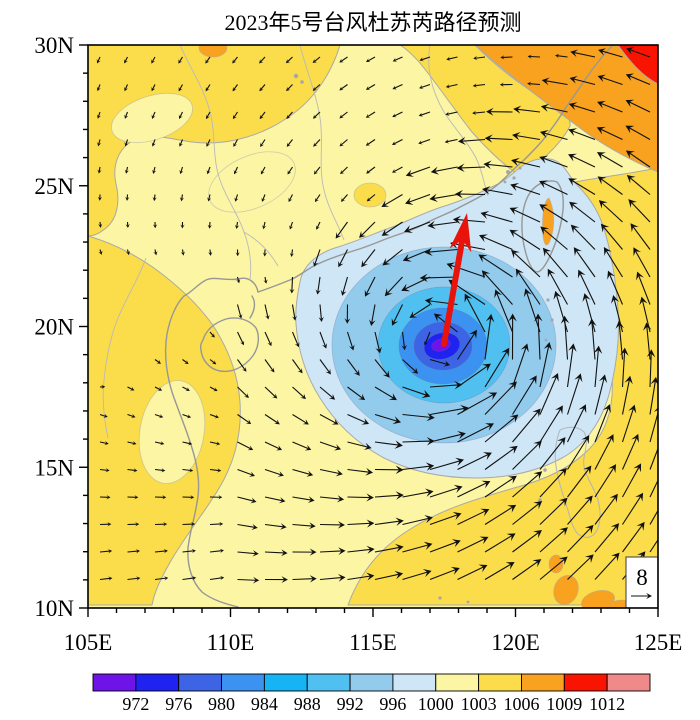 The width and height of the screenshot is (700, 720). I want to click on reference-vector-value: 8, so click(642, 577).